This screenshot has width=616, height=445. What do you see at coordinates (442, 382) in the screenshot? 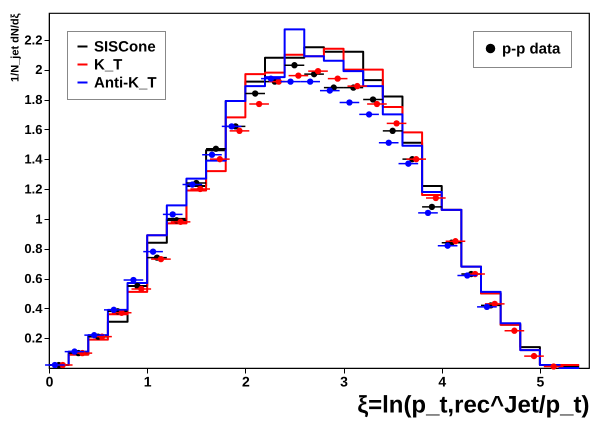
I see `x-tick-label: 4` at bounding box center [442, 382].